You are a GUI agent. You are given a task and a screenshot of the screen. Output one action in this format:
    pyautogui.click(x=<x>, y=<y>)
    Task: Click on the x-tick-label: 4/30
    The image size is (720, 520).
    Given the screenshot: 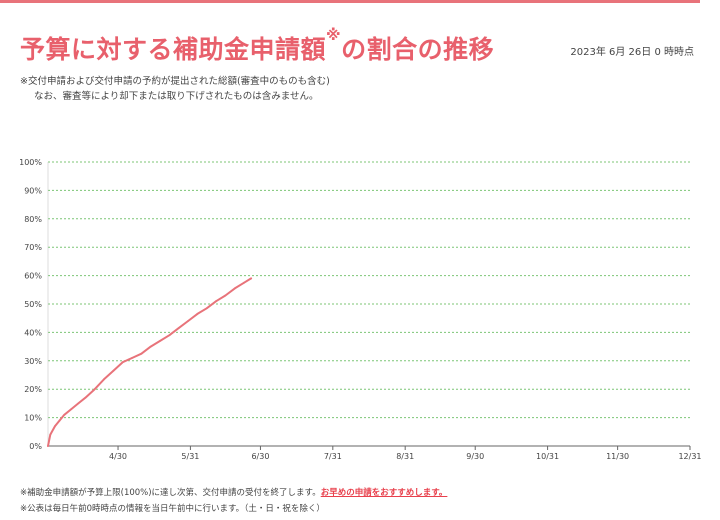 What is the action you would take?
    pyautogui.click(x=118, y=456)
    